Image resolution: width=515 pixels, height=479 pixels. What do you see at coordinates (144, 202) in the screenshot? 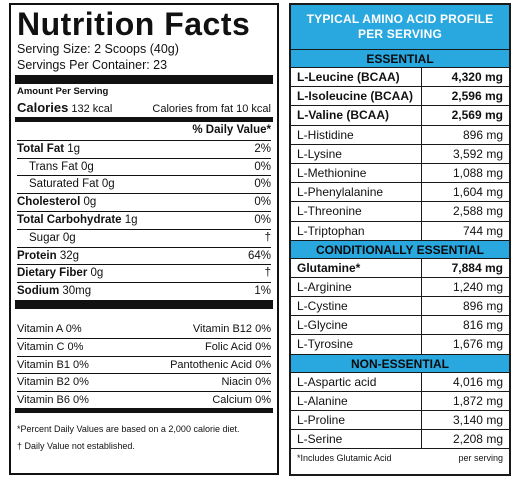
I see `nutrient-row: Cholesterol 0g 0%` at bounding box center [144, 202].